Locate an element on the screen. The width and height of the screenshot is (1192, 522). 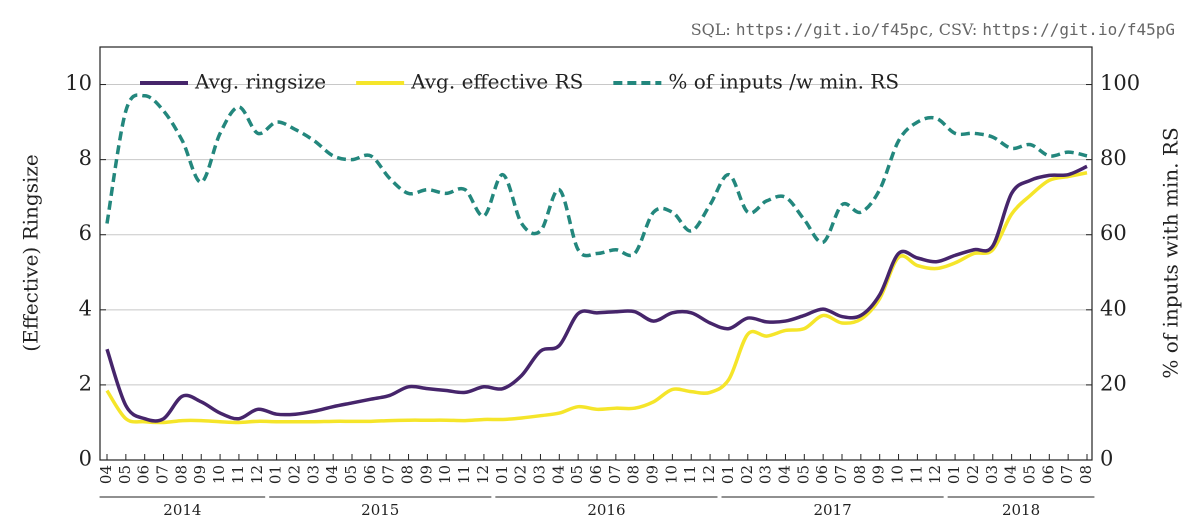
legend-label: Avg. ringsize is located at coordinates (260, 82).